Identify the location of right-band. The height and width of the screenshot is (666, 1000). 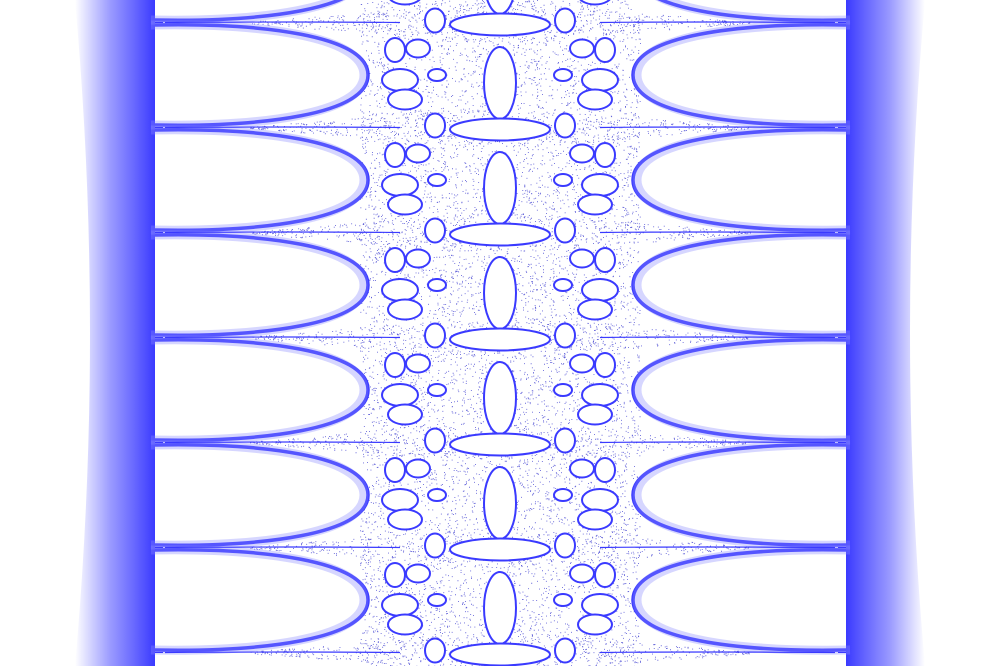
(885, 333).